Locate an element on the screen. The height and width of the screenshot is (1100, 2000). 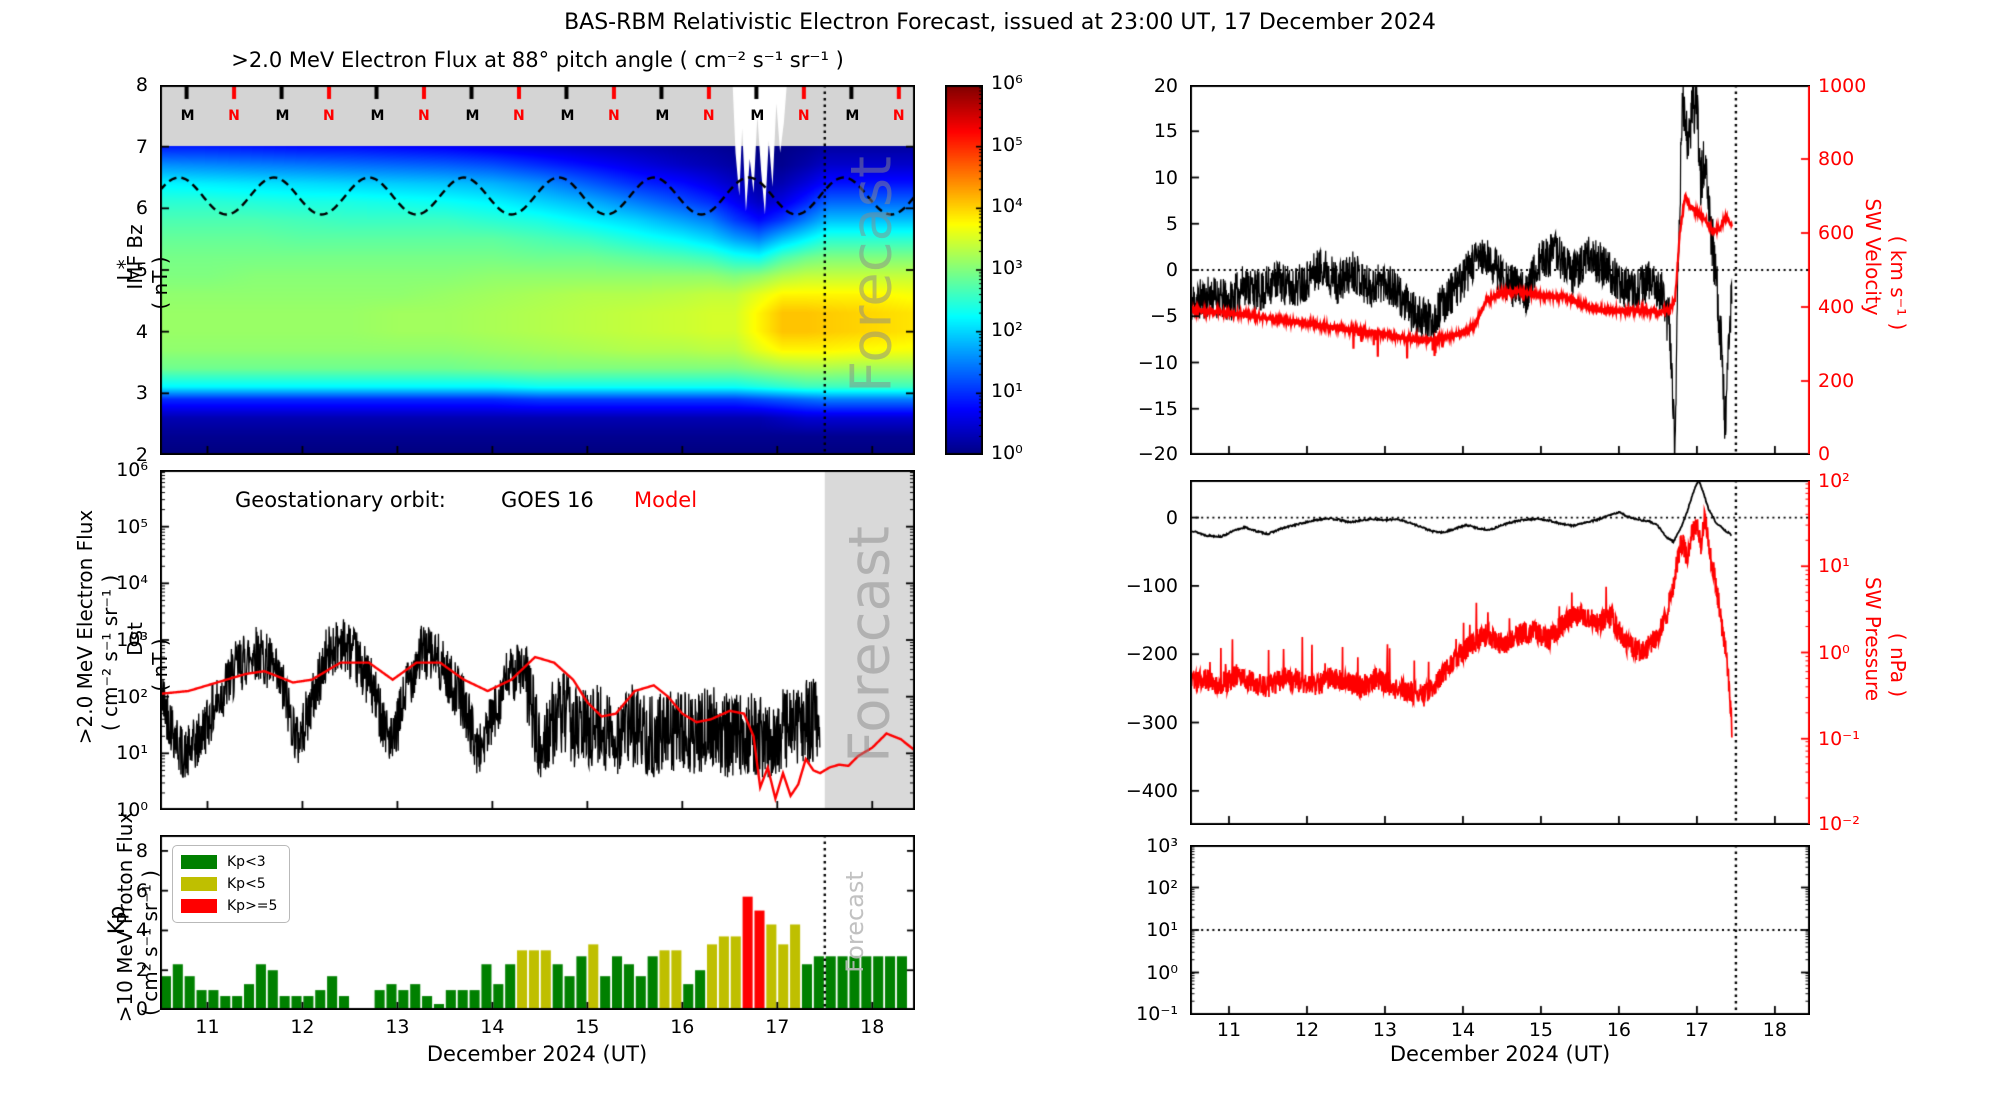
sw-pressure-tick: 10² is located at coordinates (1834, 481).